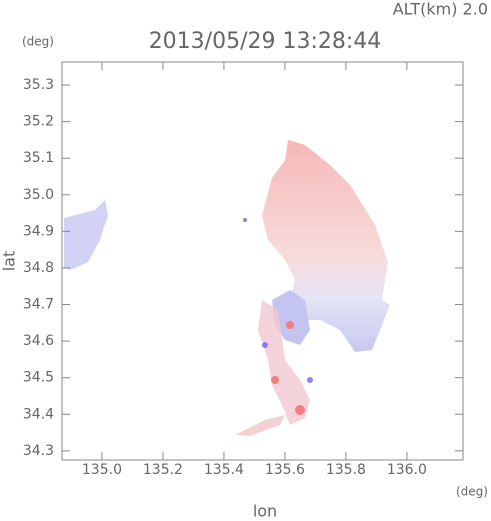 The height and width of the screenshot is (521, 491). Describe the element at coordinates (163, 470) in the screenshot. I see `x-tick-label: 135.2` at that location.